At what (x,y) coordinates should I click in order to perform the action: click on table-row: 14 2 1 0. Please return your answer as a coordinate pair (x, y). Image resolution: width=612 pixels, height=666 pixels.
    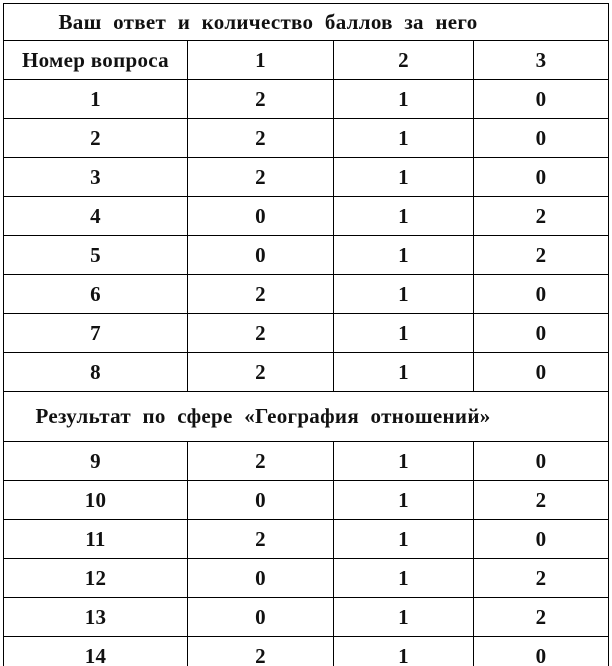
    Looking at the image, I should click on (306, 651).